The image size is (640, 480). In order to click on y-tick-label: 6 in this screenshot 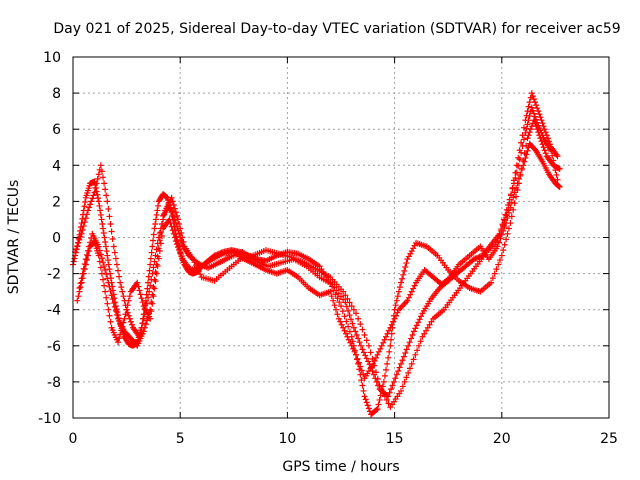, I will do `click(56, 130)`.